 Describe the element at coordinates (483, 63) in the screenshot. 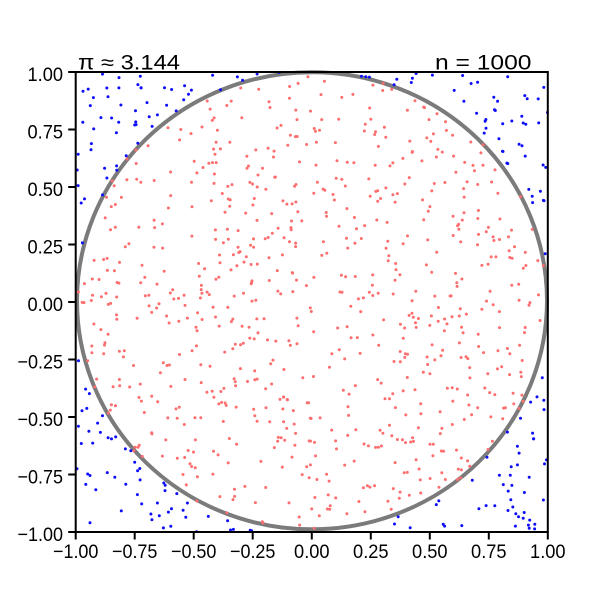

I see `svg-text: n = 1000` at that location.